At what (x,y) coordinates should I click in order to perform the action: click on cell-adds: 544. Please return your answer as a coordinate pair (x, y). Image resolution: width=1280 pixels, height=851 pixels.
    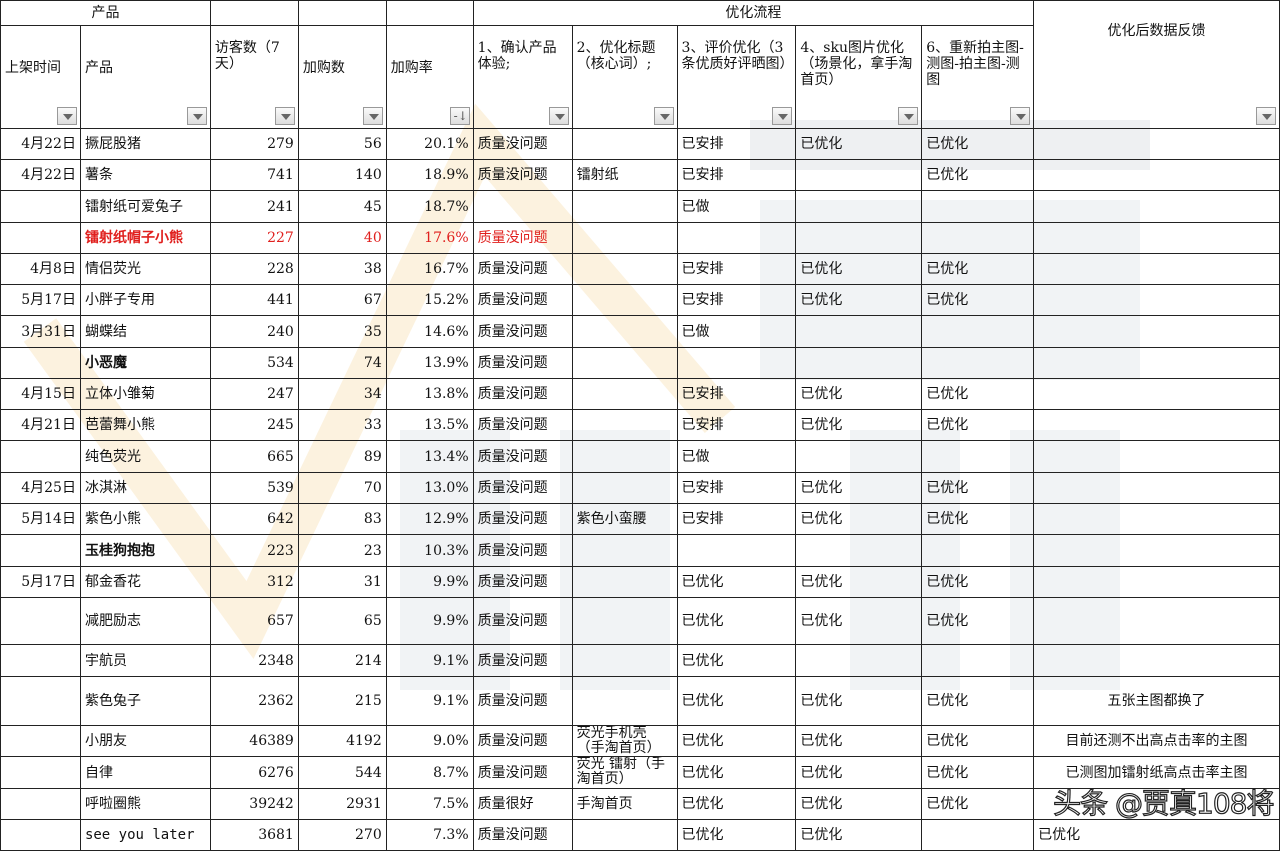
    Looking at the image, I should click on (342, 772).